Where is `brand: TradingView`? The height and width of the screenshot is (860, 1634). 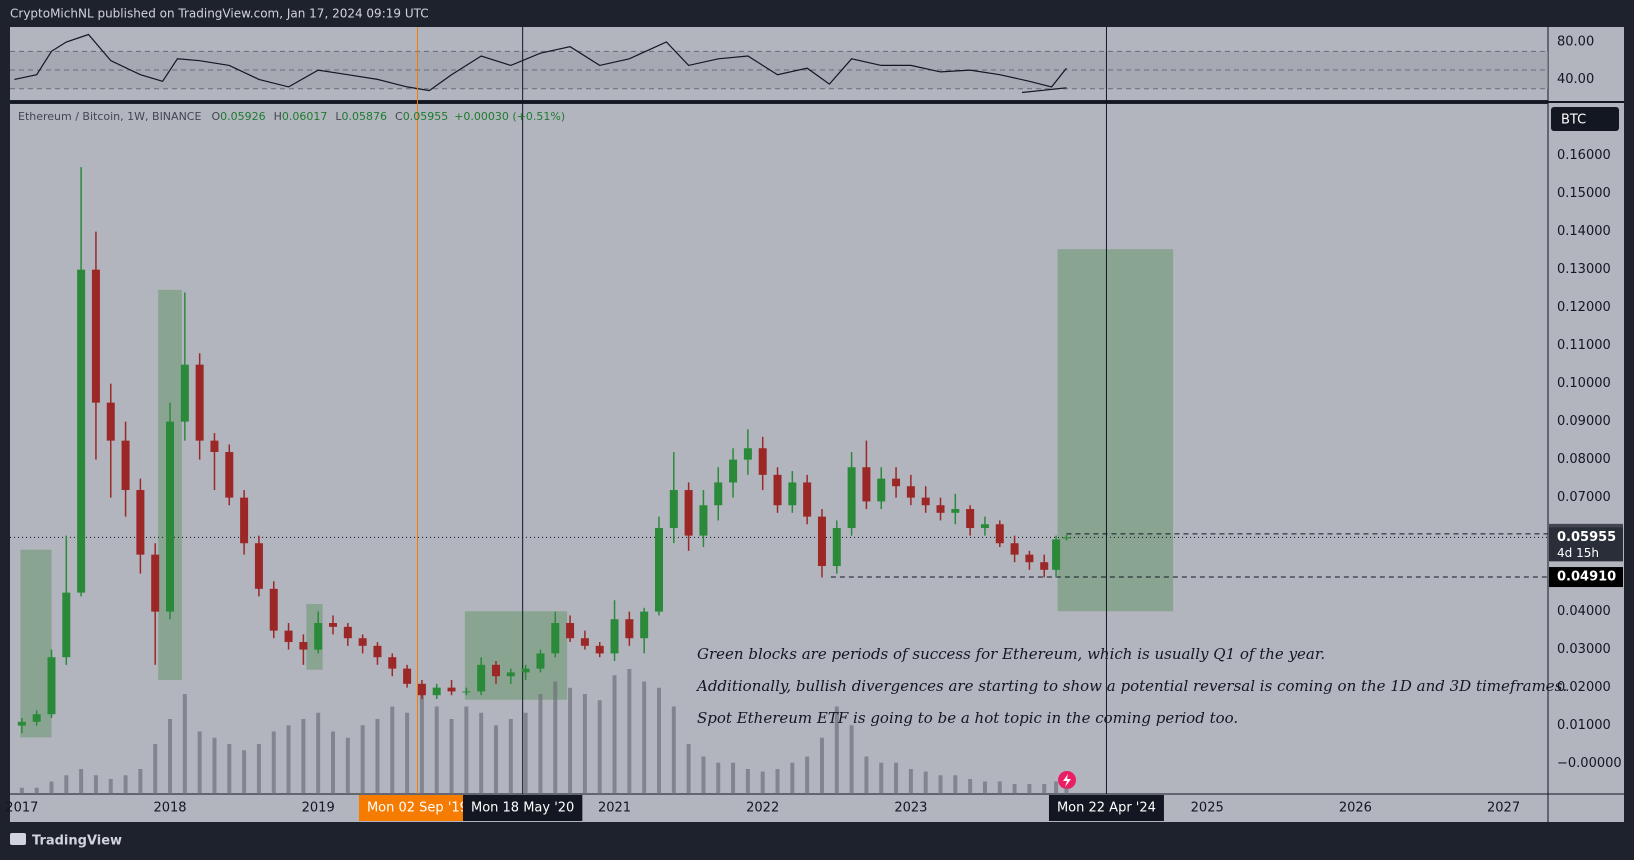 brand: TradingView is located at coordinates (77, 841).